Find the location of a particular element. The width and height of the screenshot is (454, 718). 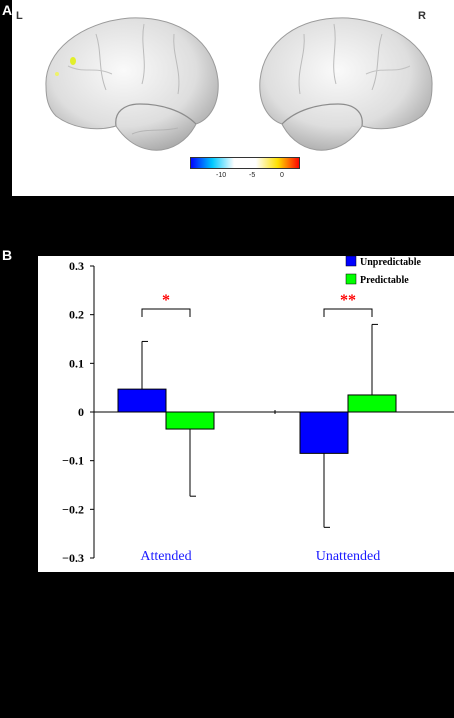

y-tick-label: −0.1 is located at coordinates (73, 461).